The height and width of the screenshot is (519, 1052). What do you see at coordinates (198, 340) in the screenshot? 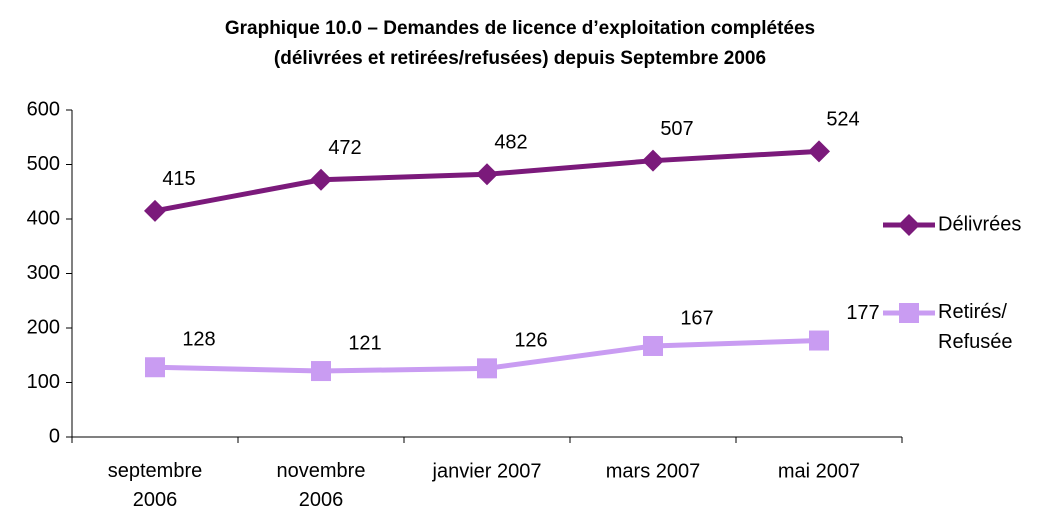
I see `data-label: 128` at bounding box center [198, 340].